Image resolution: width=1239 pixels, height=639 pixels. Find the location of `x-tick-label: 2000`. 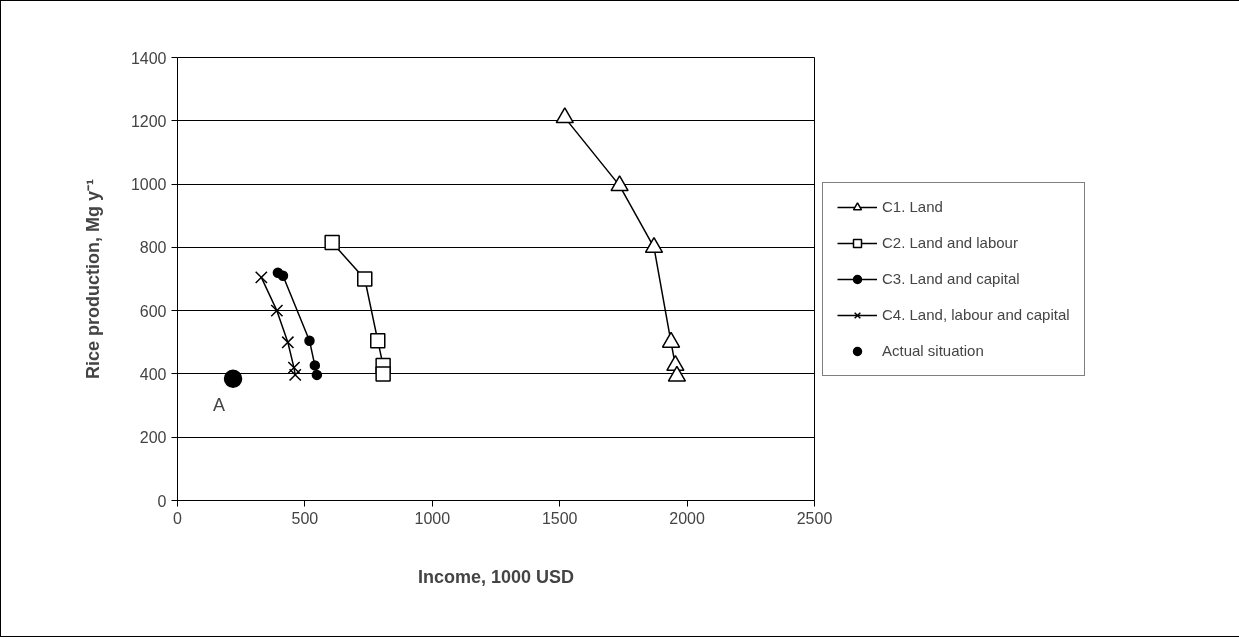

x-tick-label: 2000 is located at coordinates (687, 518).